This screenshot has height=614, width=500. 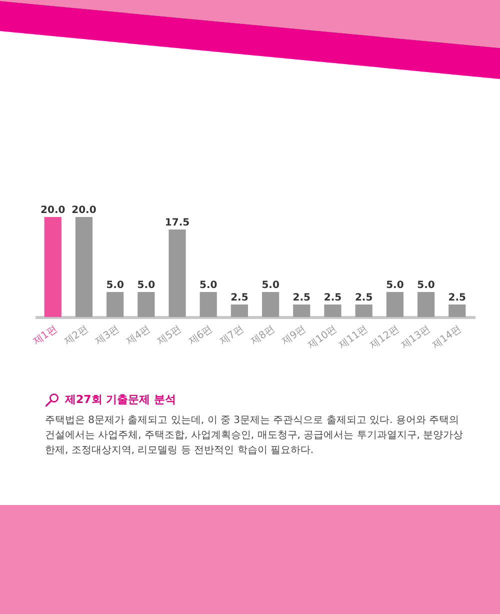 I want to click on data-label: 17.5, so click(x=177, y=223).